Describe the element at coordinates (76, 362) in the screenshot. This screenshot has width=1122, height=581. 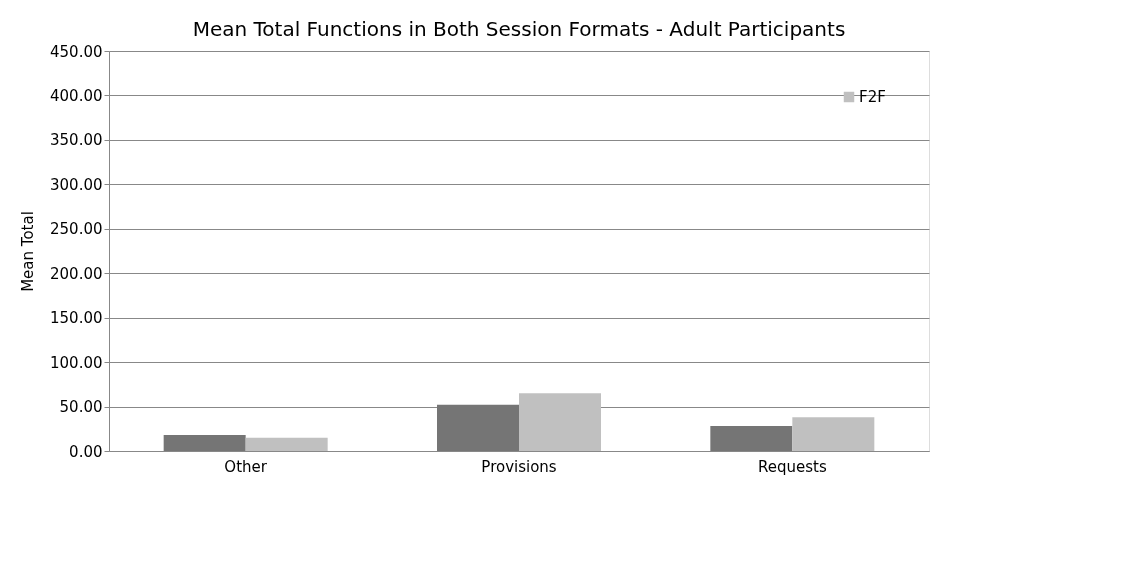
I see `y-tick-label: 100.00` at that location.